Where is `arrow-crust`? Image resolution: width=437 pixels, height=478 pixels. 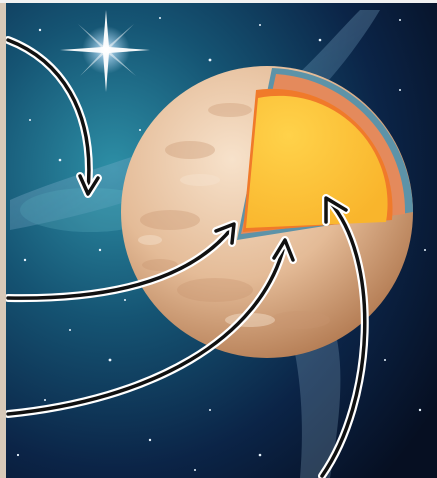
arrow-crust is located at coordinates (121, 261).